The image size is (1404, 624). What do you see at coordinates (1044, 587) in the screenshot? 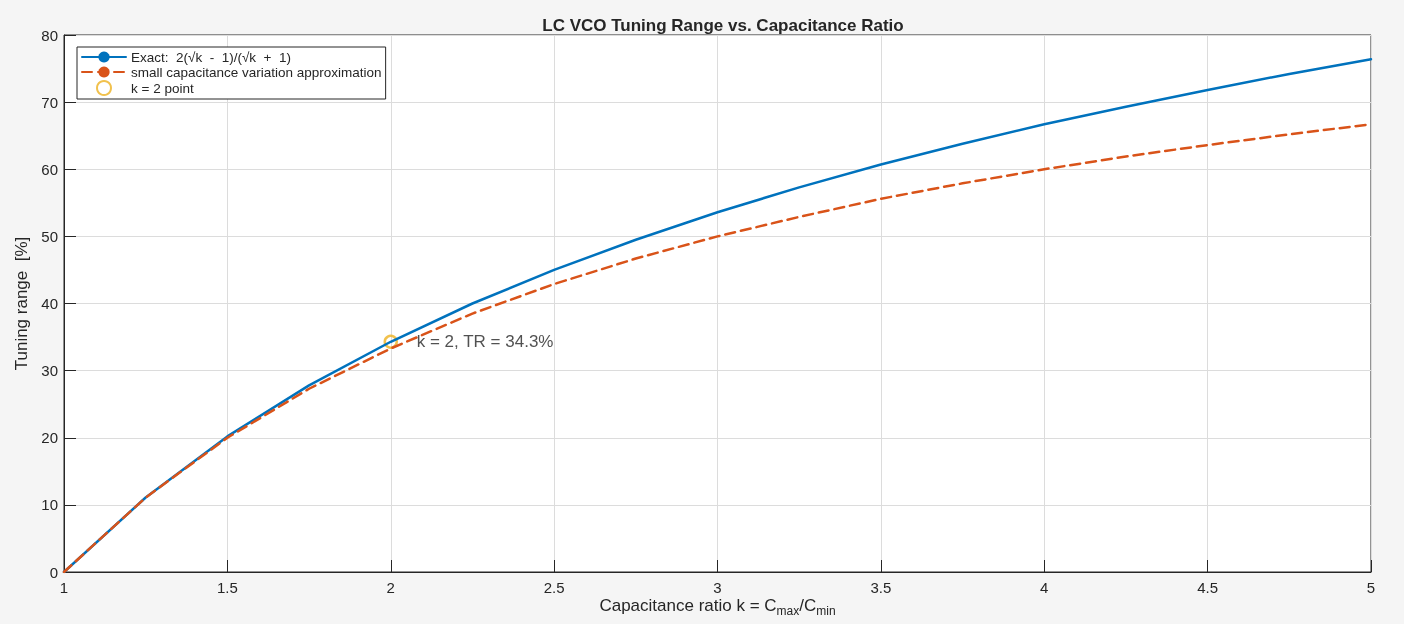
I see `x-tick-label: 4` at bounding box center [1044, 587].